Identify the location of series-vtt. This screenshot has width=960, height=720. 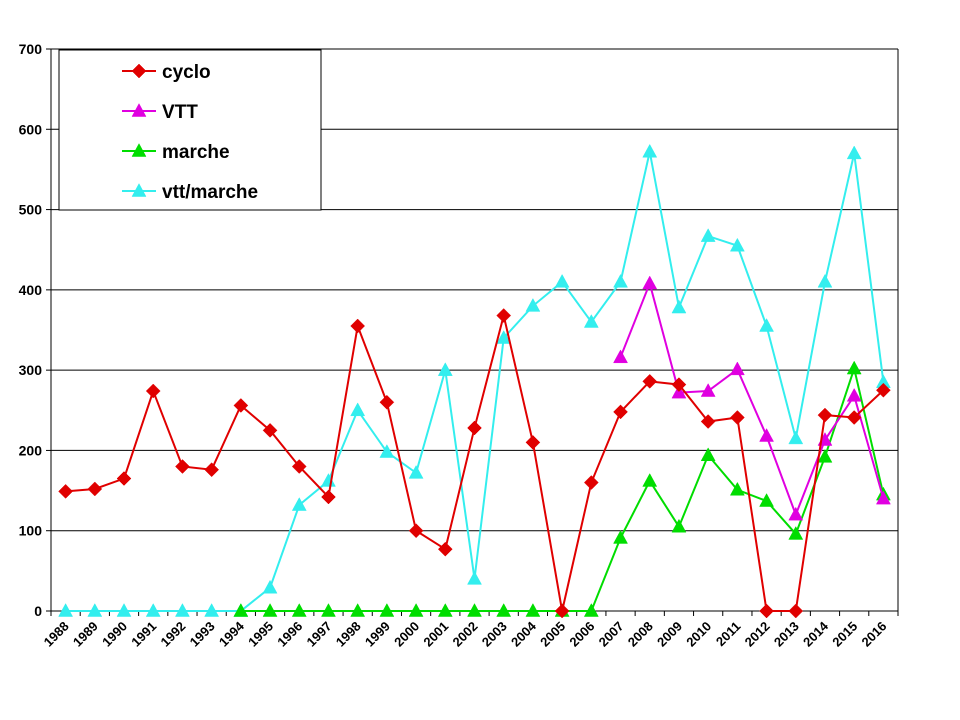
(752, 398).